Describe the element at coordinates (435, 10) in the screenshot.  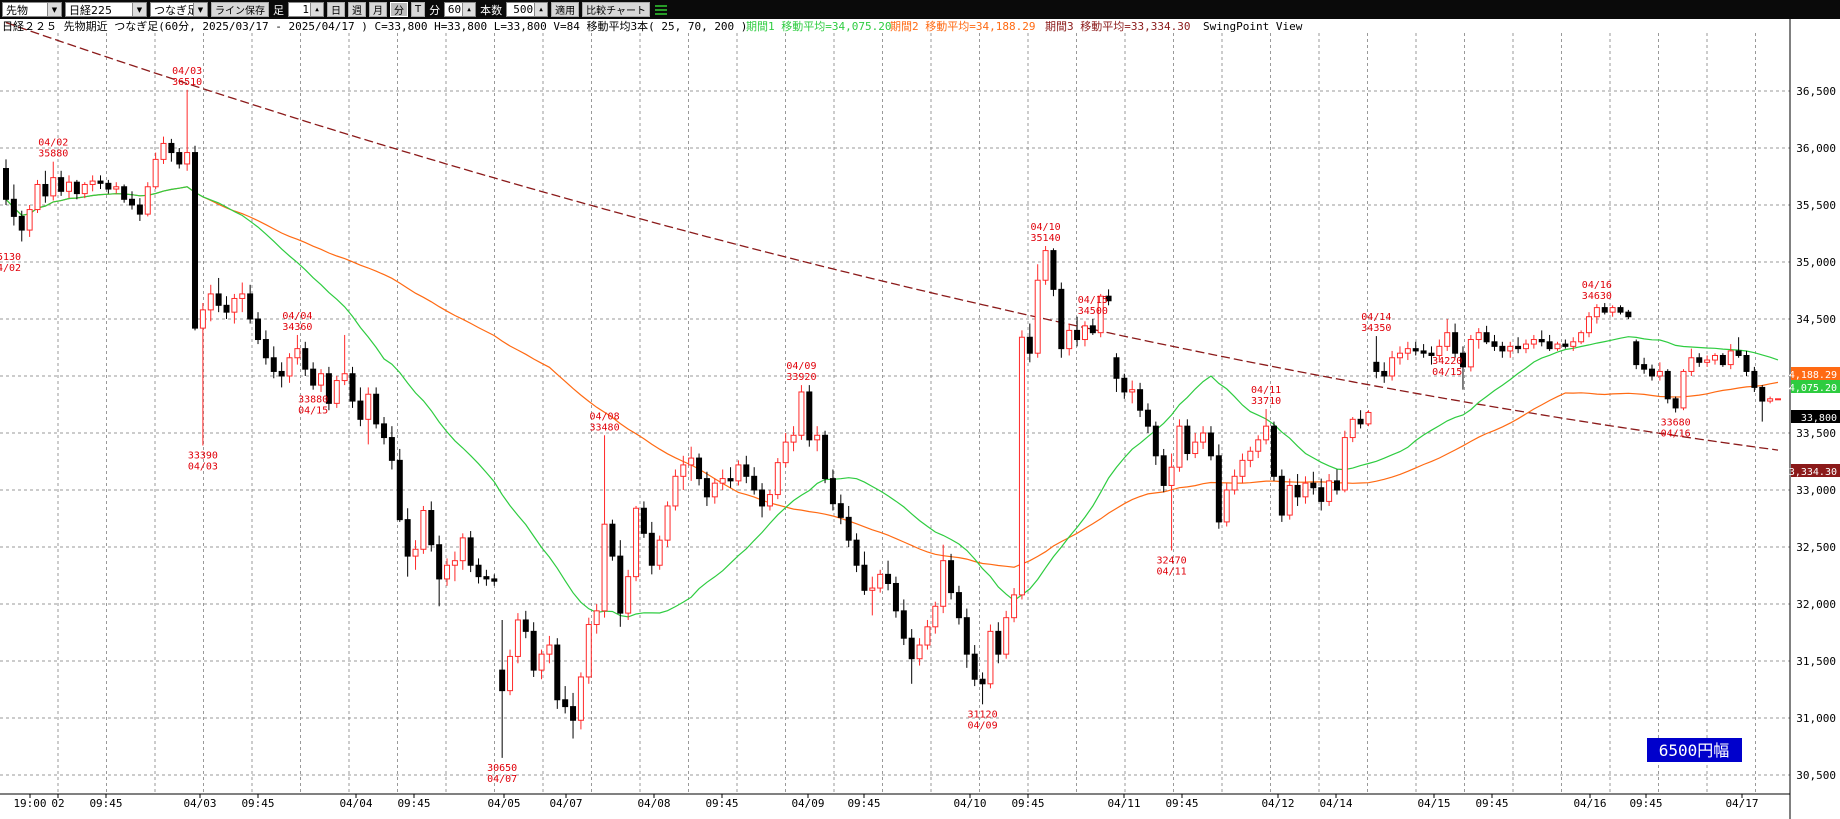
I see `minute-label: 分` at that location.